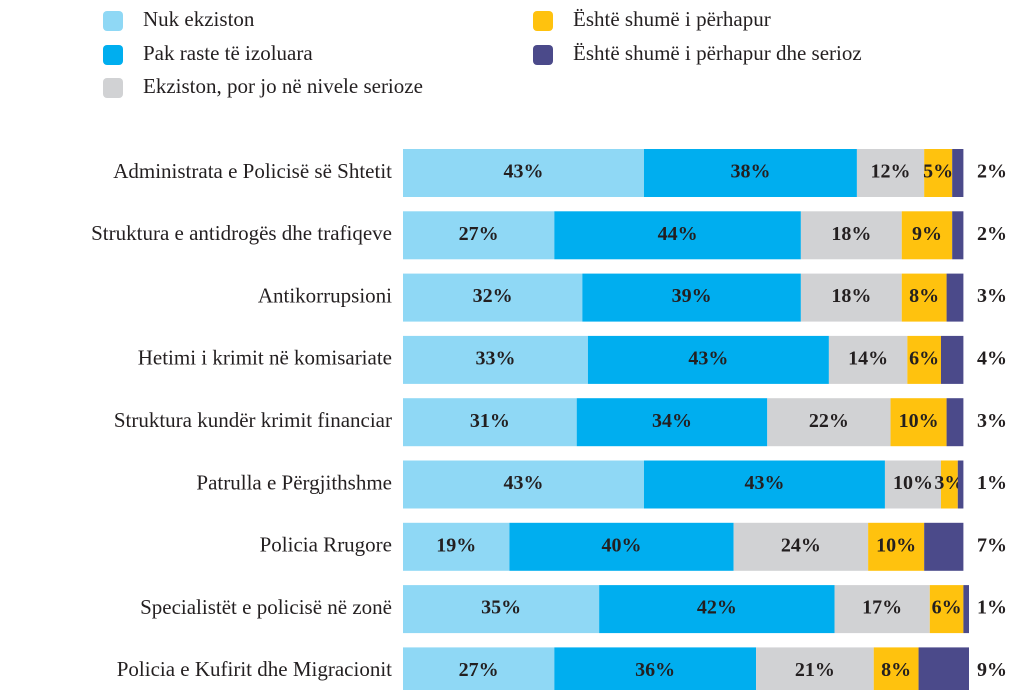 This screenshot has height=690, width=1015. What do you see at coordinates (254, 669) in the screenshot?
I see `category-label: Policia e Kufirit dhe Migracionit` at bounding box center [254, 669].